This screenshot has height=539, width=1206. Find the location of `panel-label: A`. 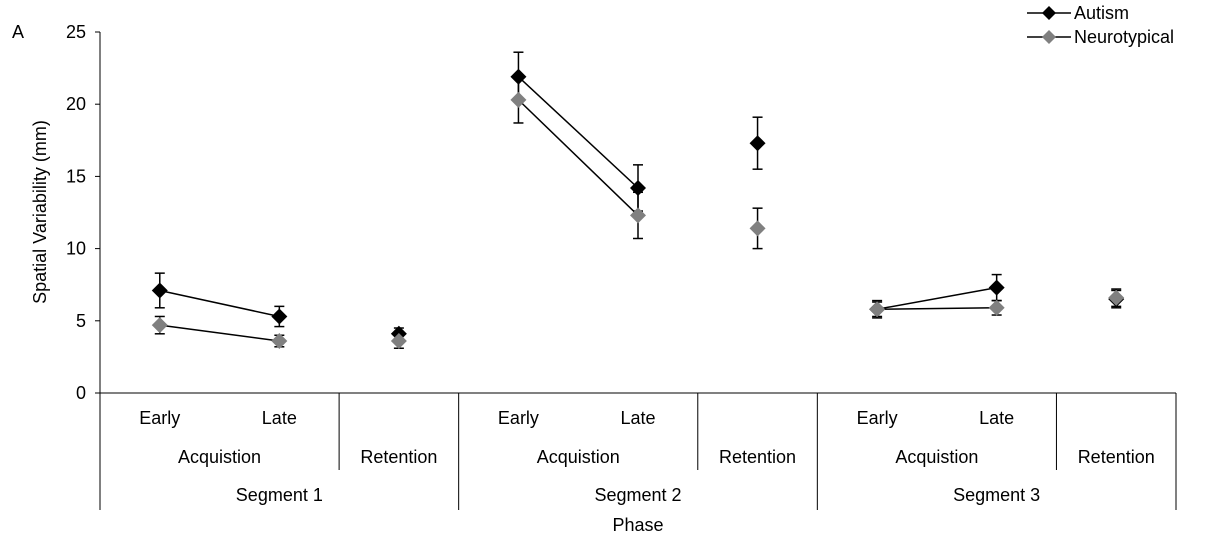

panel-label: A is located at coordinates (18, 32).